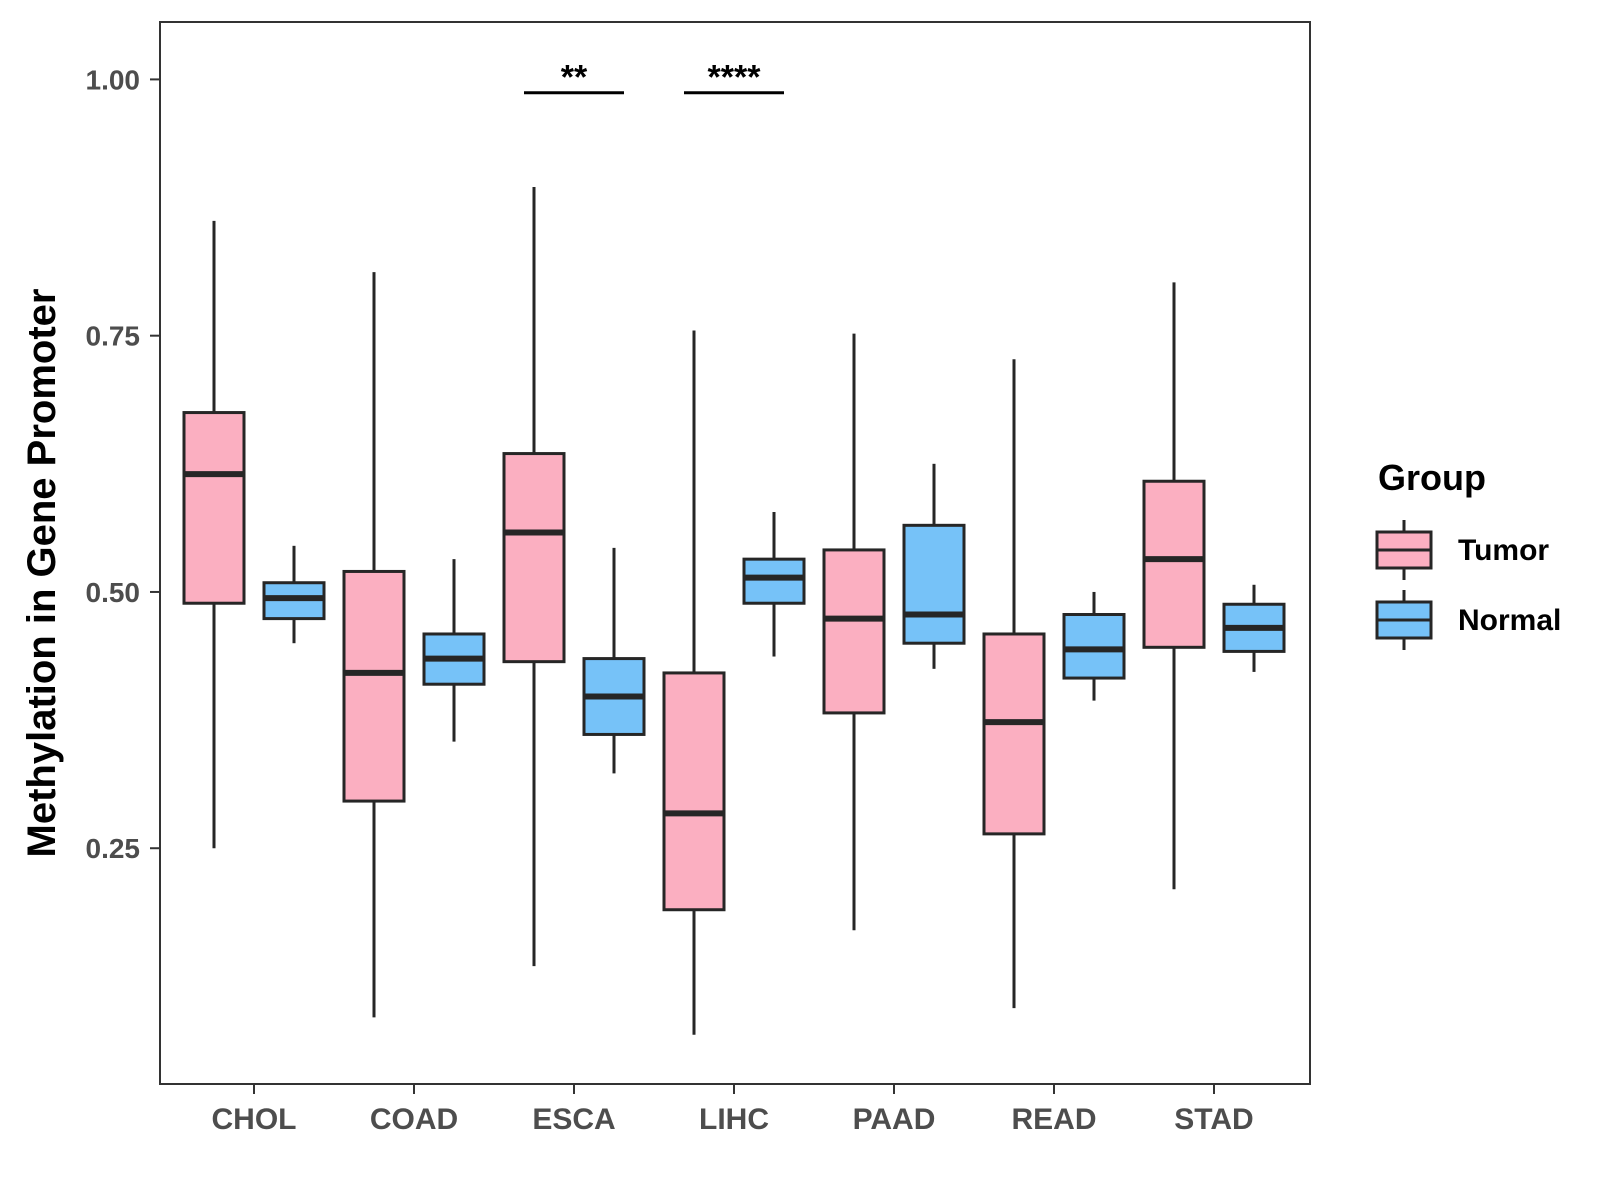 This screenshot has width=1600, height=1200. Describe the element at coordinates (113, 848) in the screenshot. I see `y-tick-label: 0.25` at that location.